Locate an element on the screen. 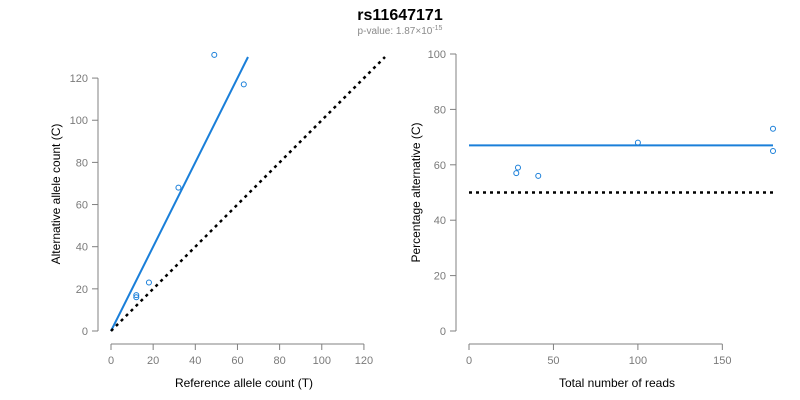 This screenshot has width=800, height=400. left-x-tick-label: 80 is located at coordinates (279, 361).